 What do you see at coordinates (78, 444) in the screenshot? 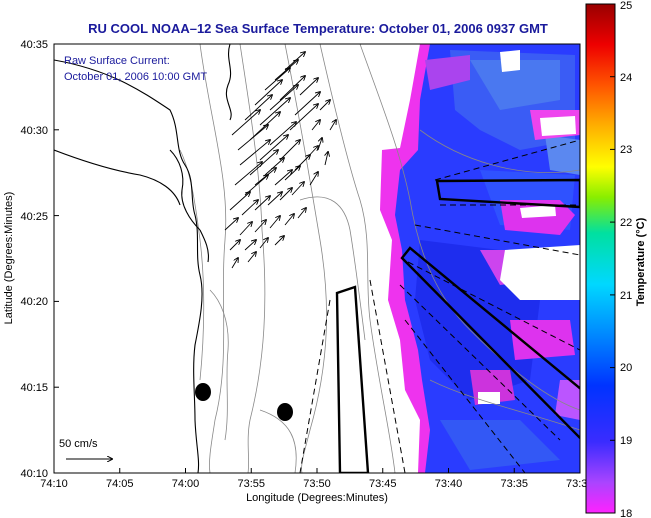
I see `scale-label: 50 cm/s` at bounding box center [78, 444].